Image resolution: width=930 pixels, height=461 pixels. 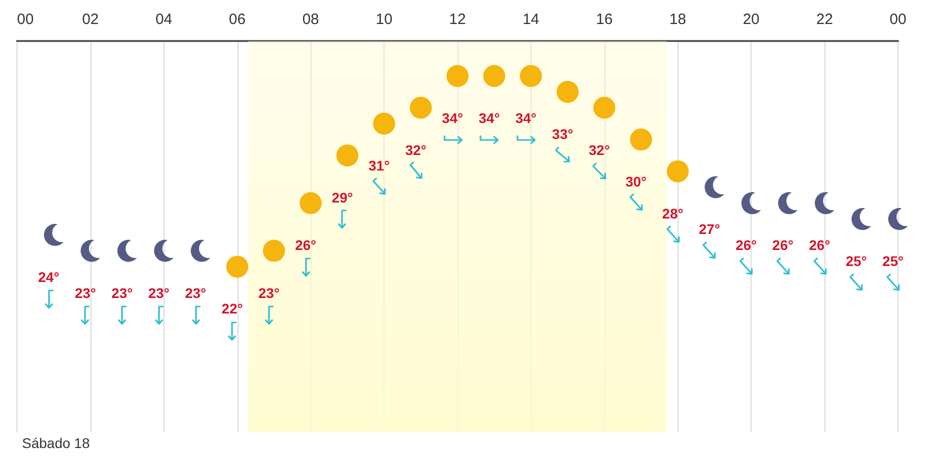 I want to click on x-tick-label: 08, so click(x=311, y=19).